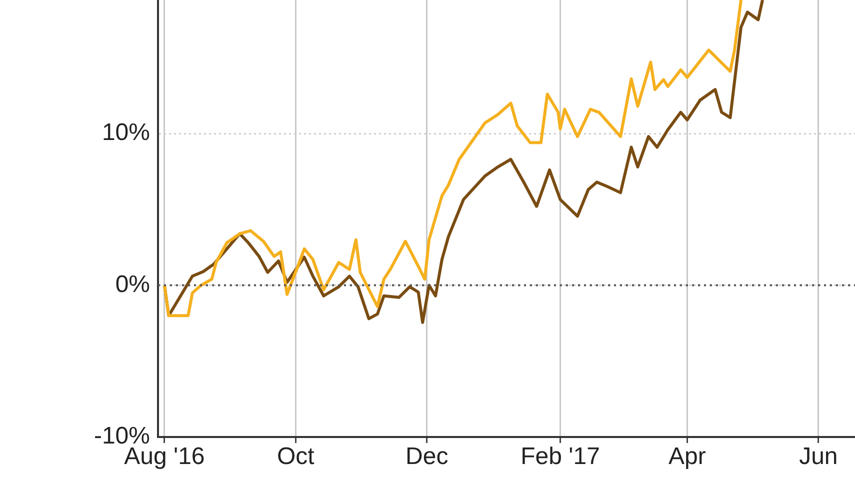  I want to click on x-tick-label: Jun, so click(818, 456).